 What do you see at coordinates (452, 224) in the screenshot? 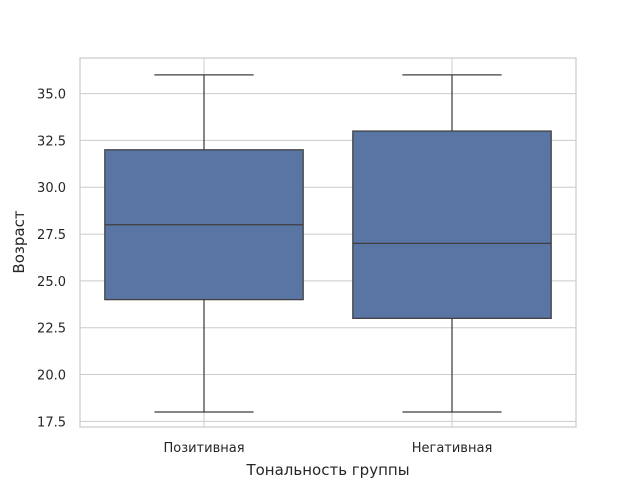
I see `box-iqr` at bounding box center [452, 224].